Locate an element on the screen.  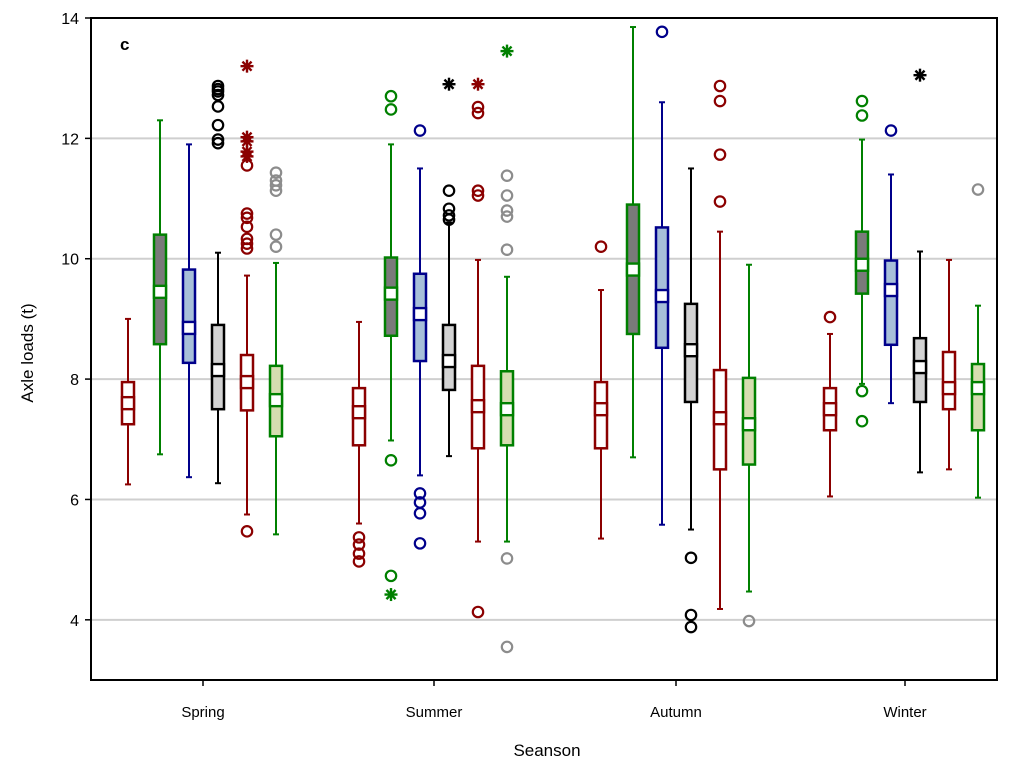
y-tick-label: 6 is located at coordinates (74, 500).